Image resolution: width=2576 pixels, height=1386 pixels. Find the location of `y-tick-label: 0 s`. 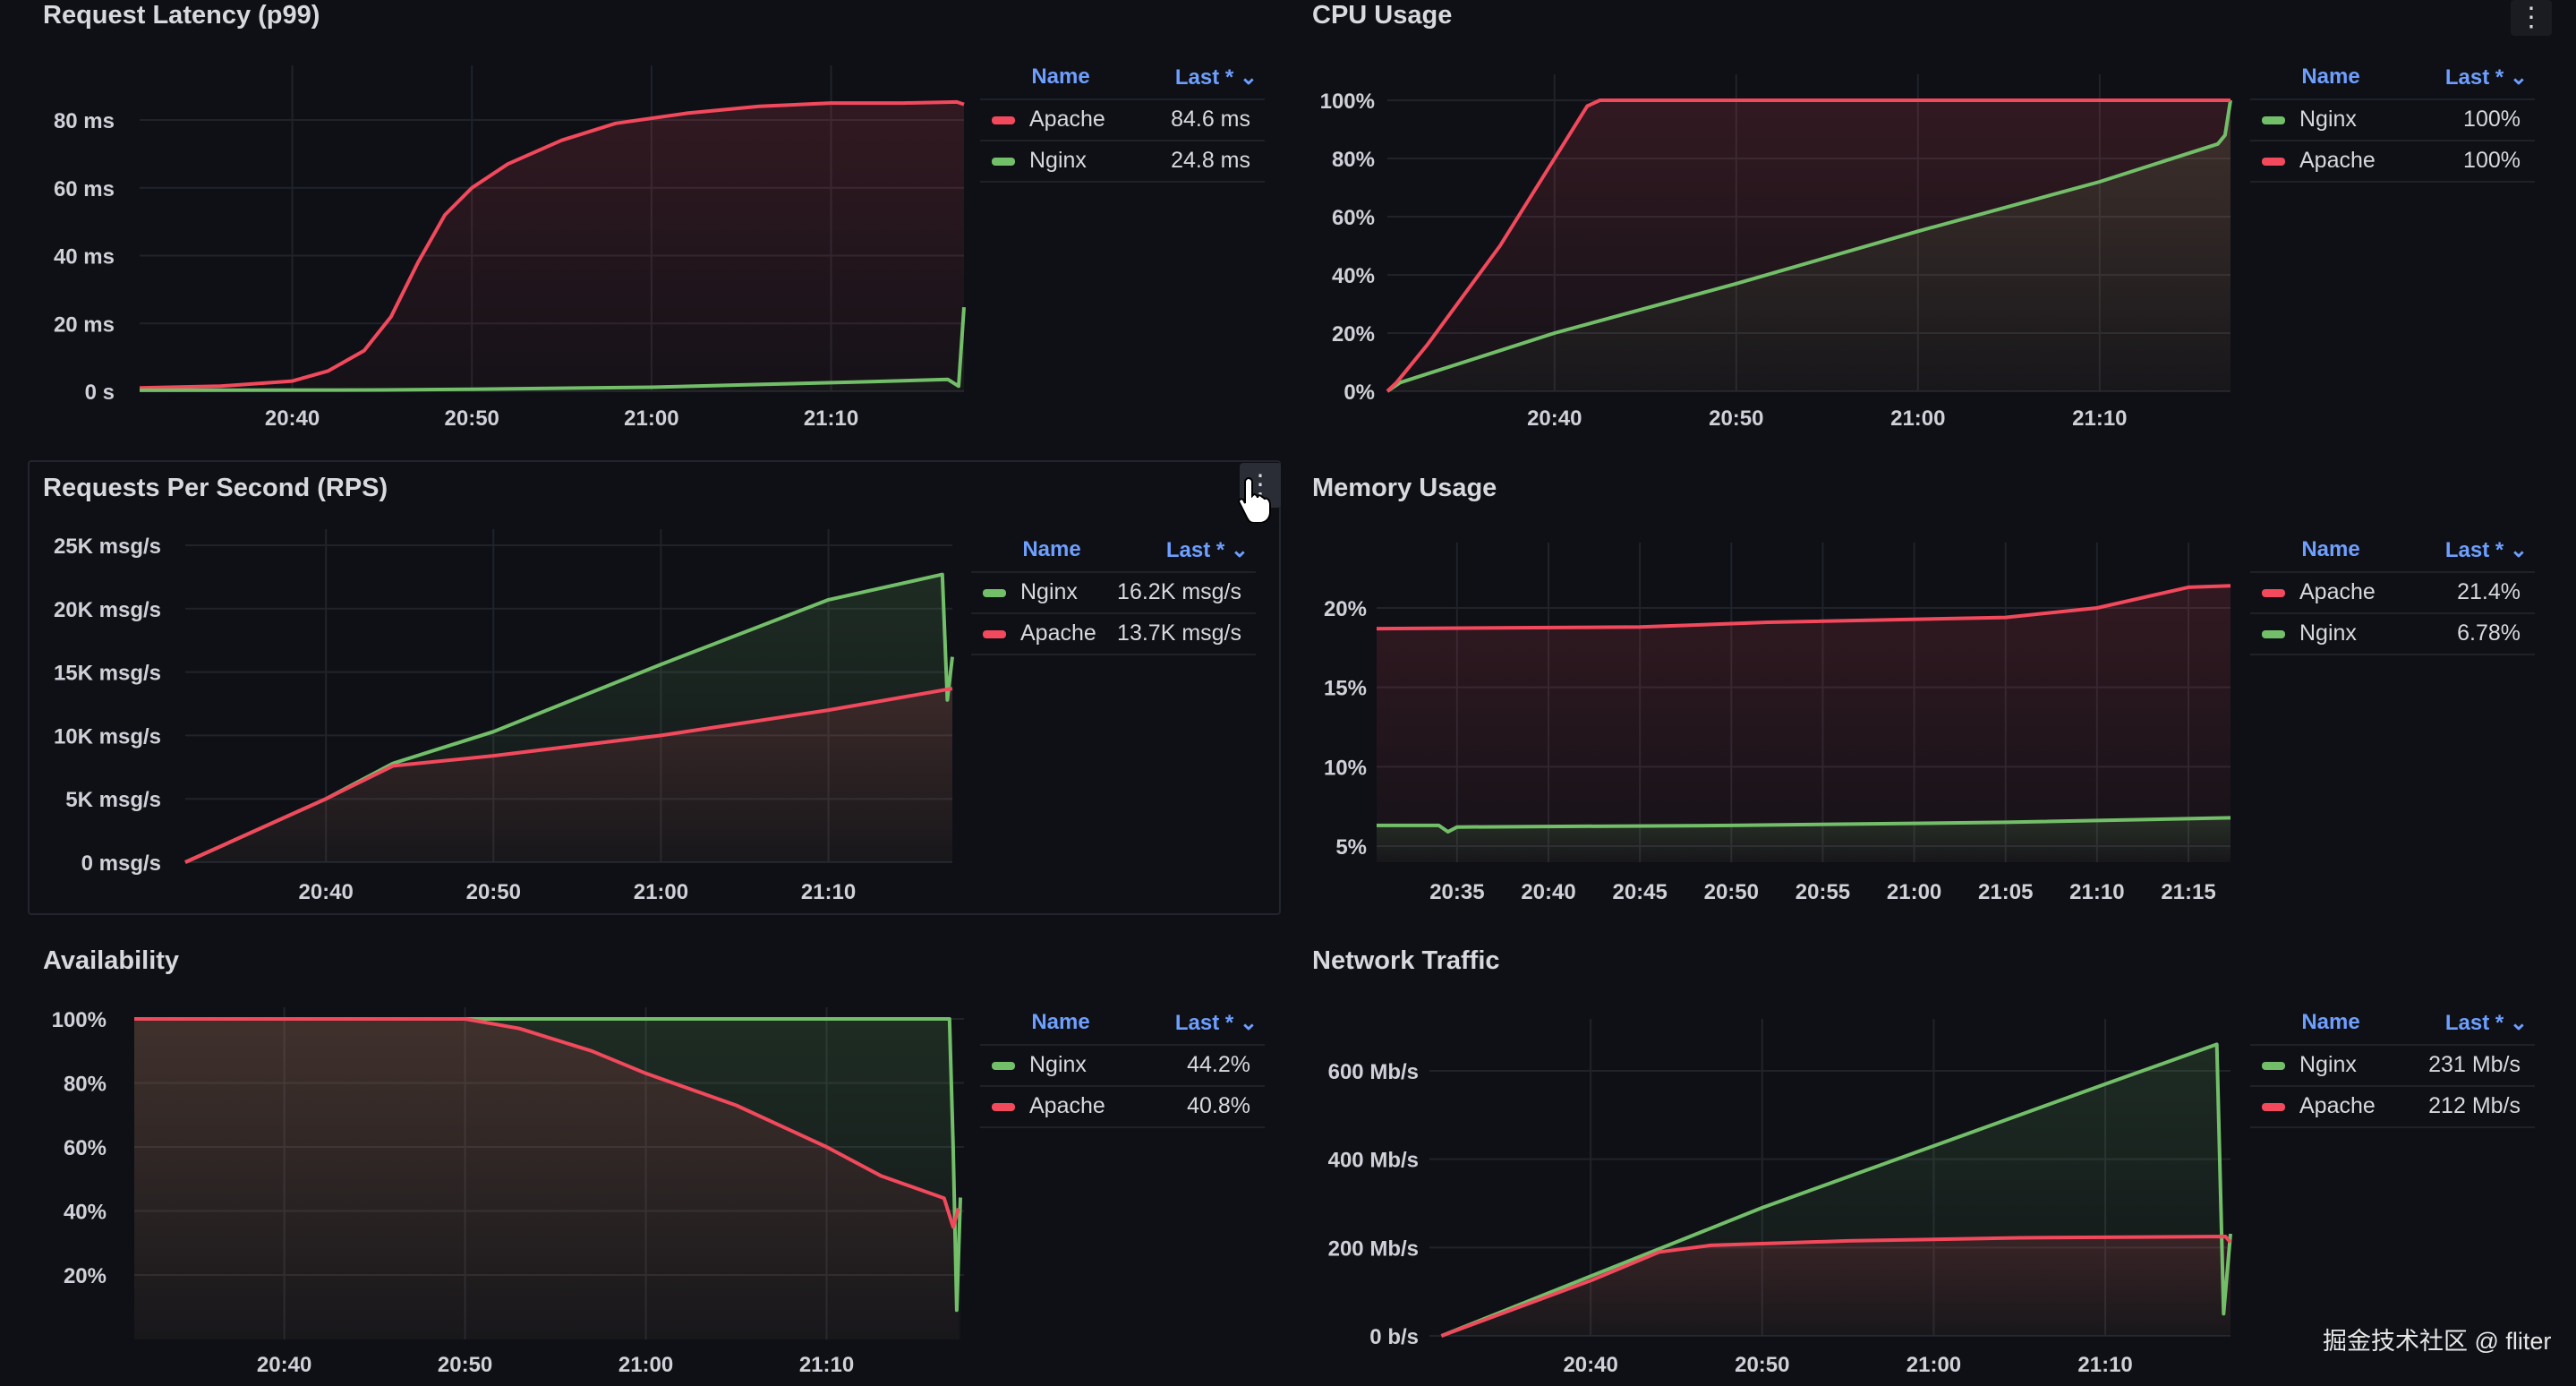

y-tick-label: 0 s is located at coordinates (100, 393).